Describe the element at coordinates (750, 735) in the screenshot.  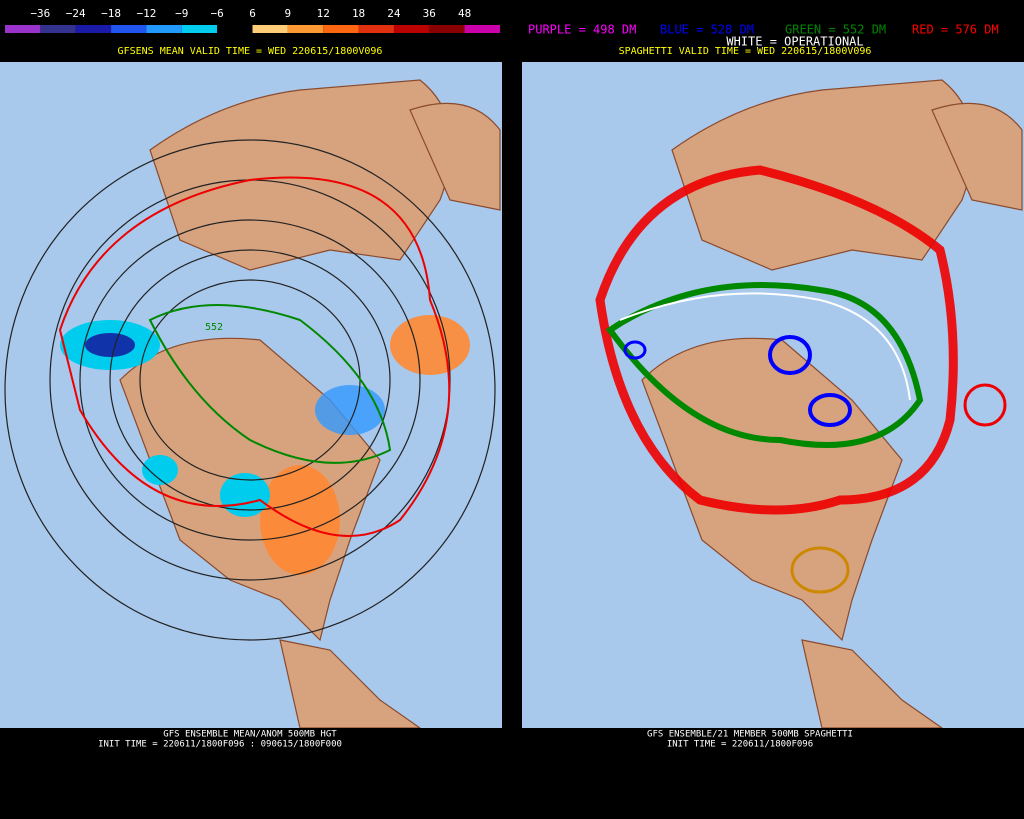
I see `right-footer: GFS ENSEMBLE/21 MEMBER 500MB SPAGHETTI` at that location.